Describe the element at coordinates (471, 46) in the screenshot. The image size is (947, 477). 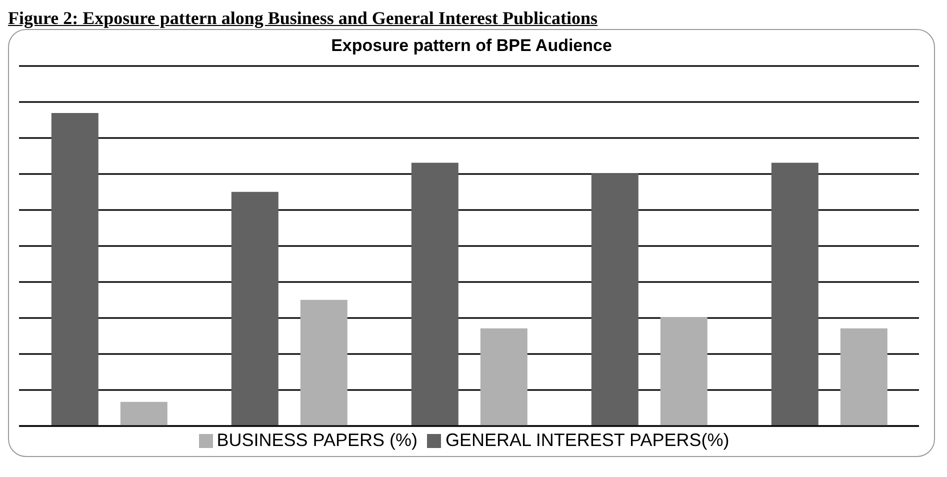
I see `chart-subtitle: Exposure pattern of BPE Audience` at that location.